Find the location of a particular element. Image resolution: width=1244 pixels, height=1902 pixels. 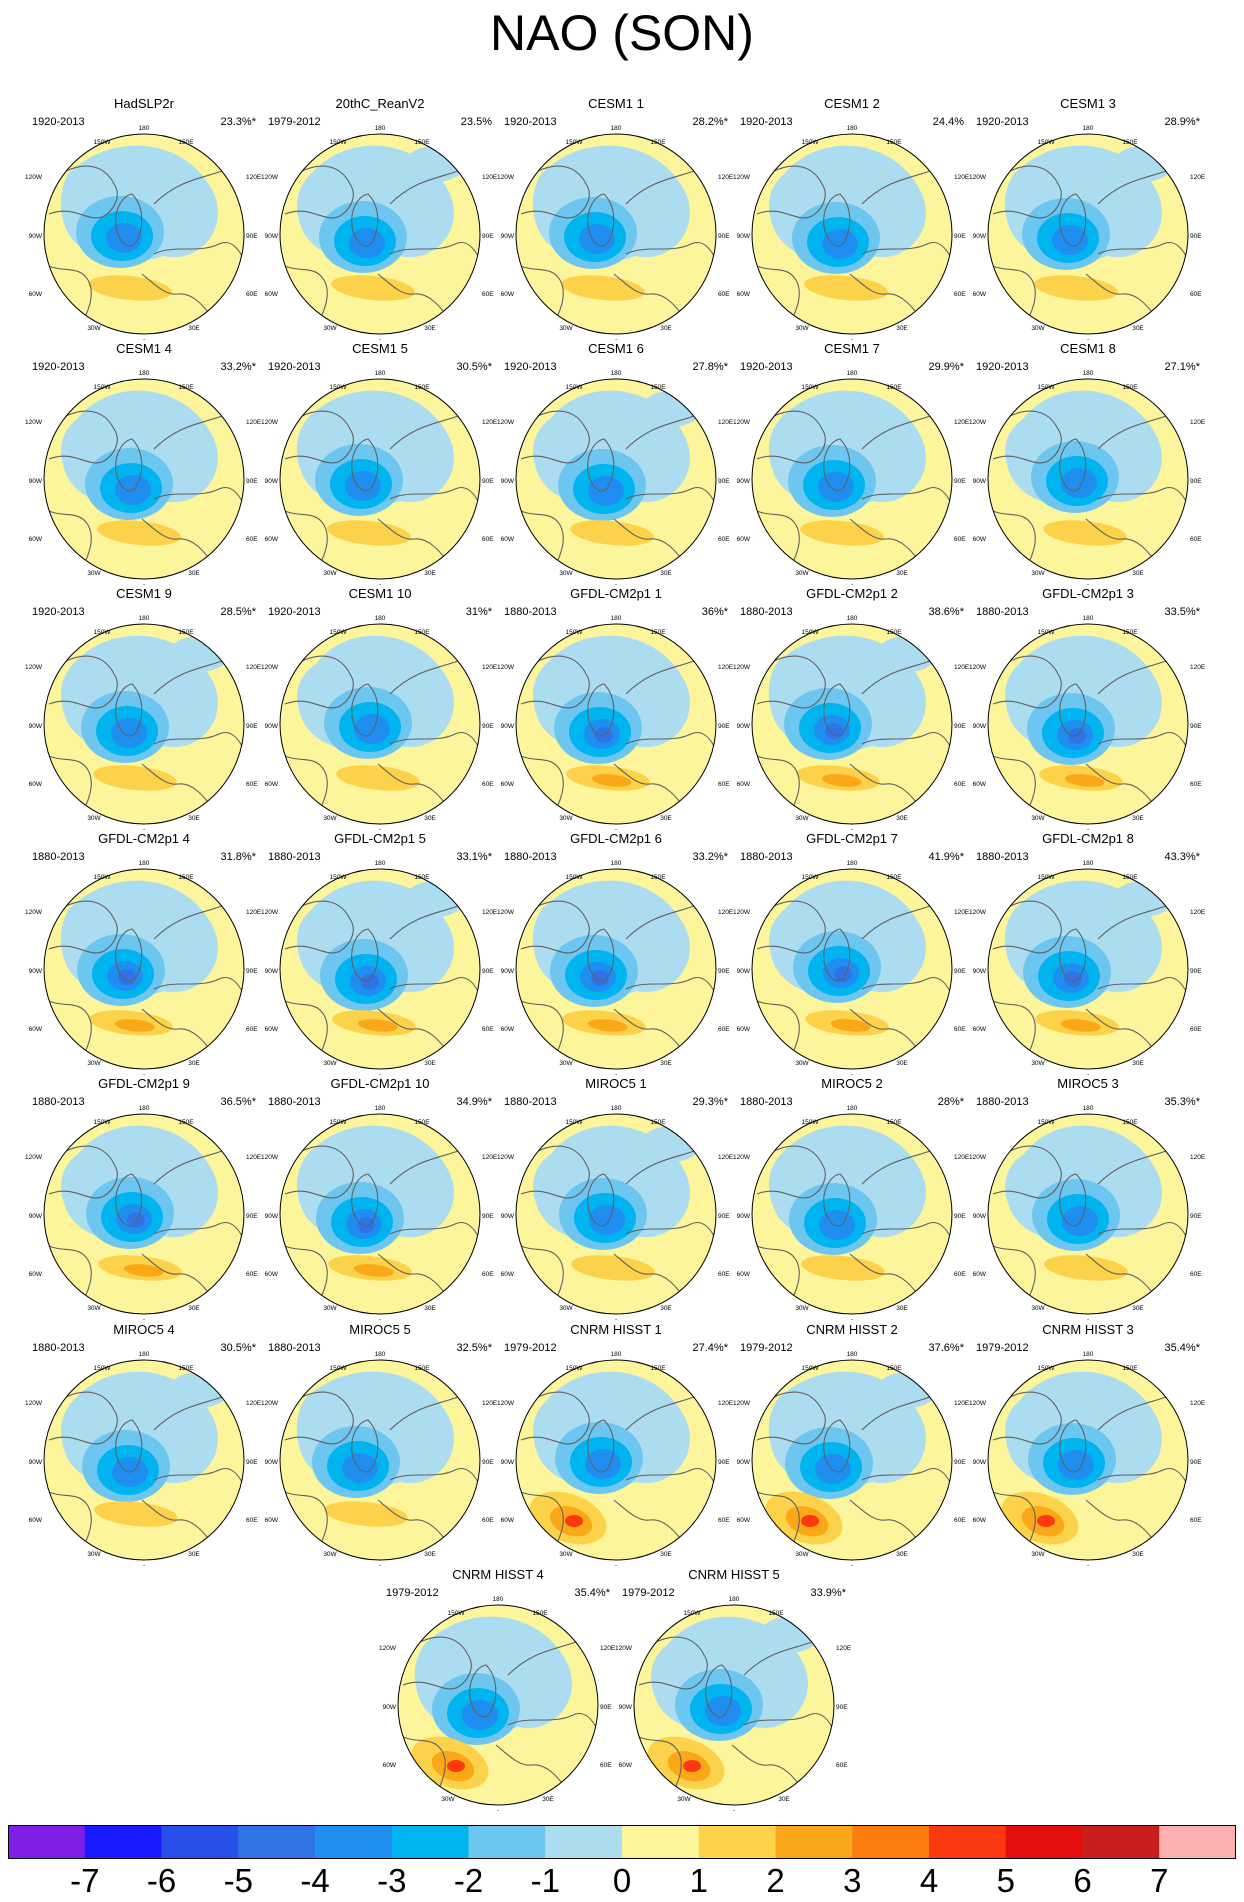

colorbar is located at coordinates (622, 1842).